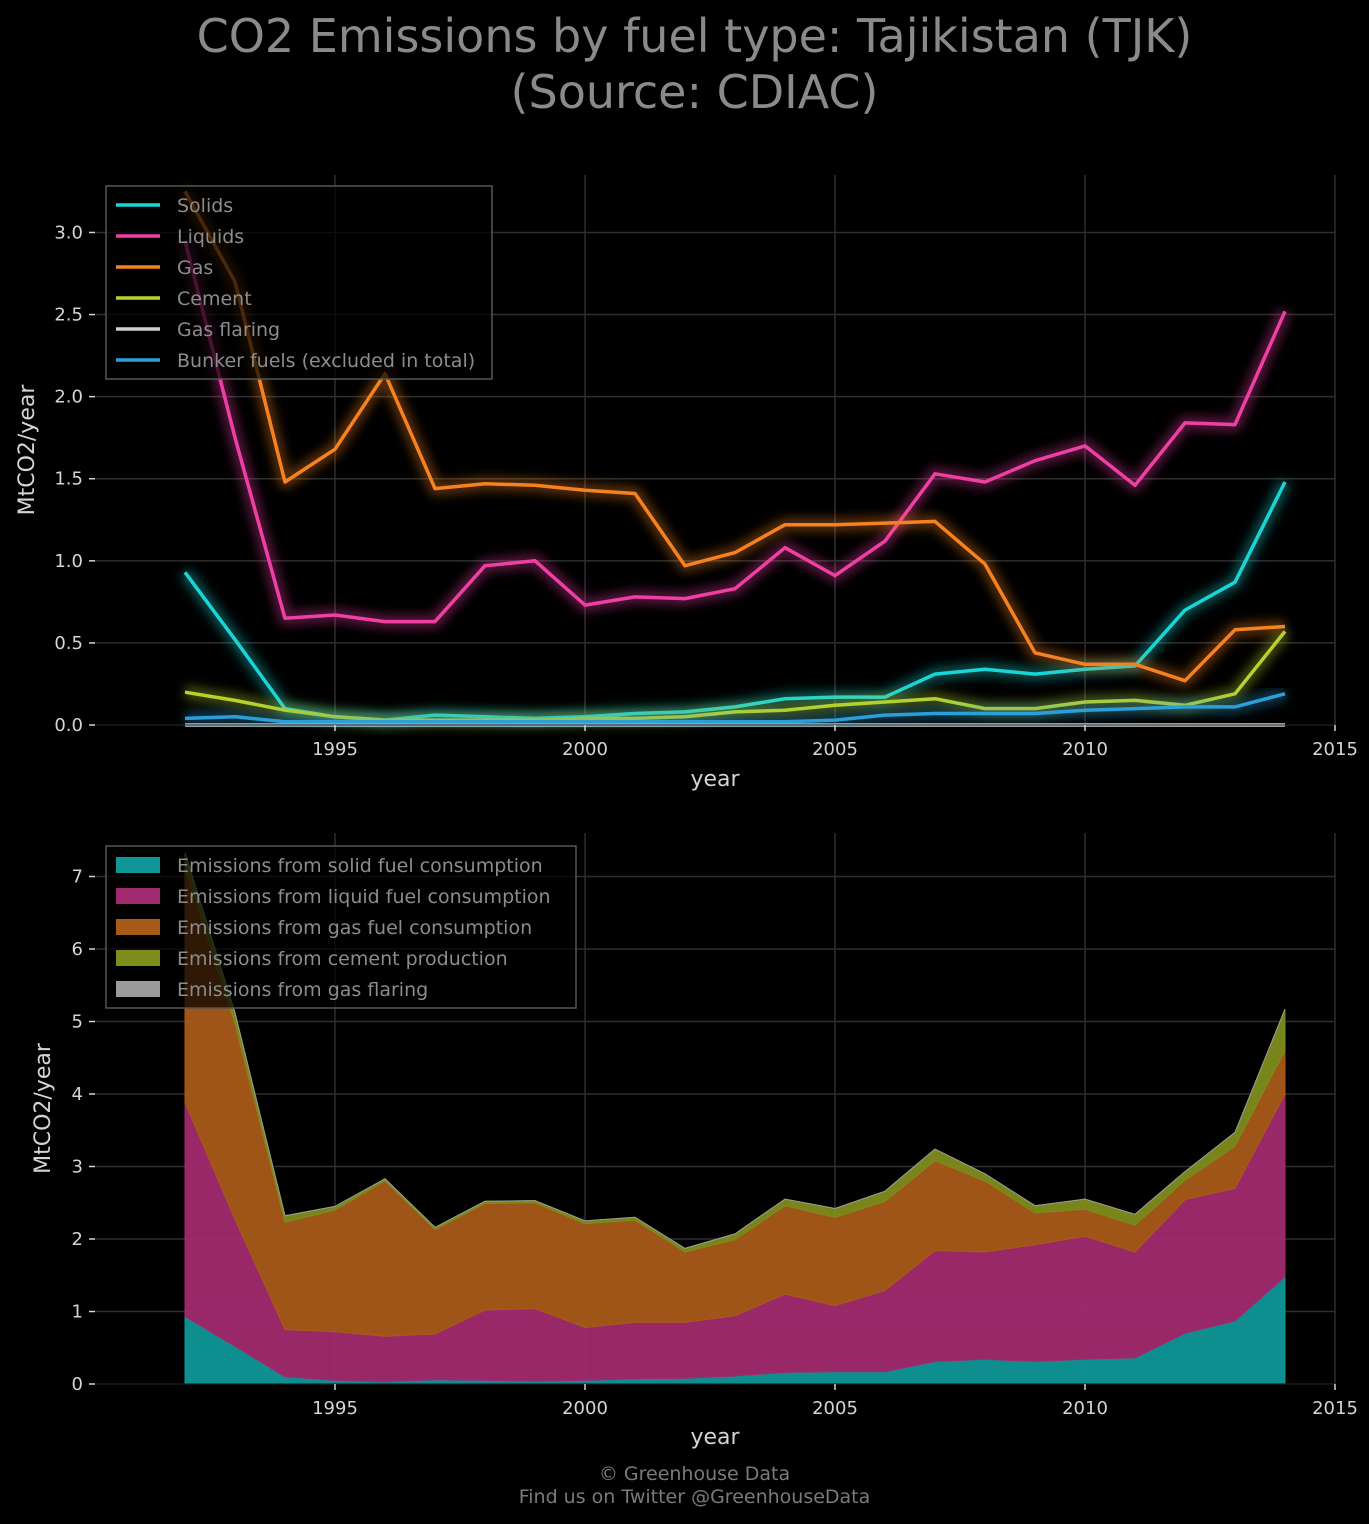 This screenshot has width=1369, height=1524. I want to click on footer-twitter: Find us on Twitter @GreenhouseData, so click(694, 1497).